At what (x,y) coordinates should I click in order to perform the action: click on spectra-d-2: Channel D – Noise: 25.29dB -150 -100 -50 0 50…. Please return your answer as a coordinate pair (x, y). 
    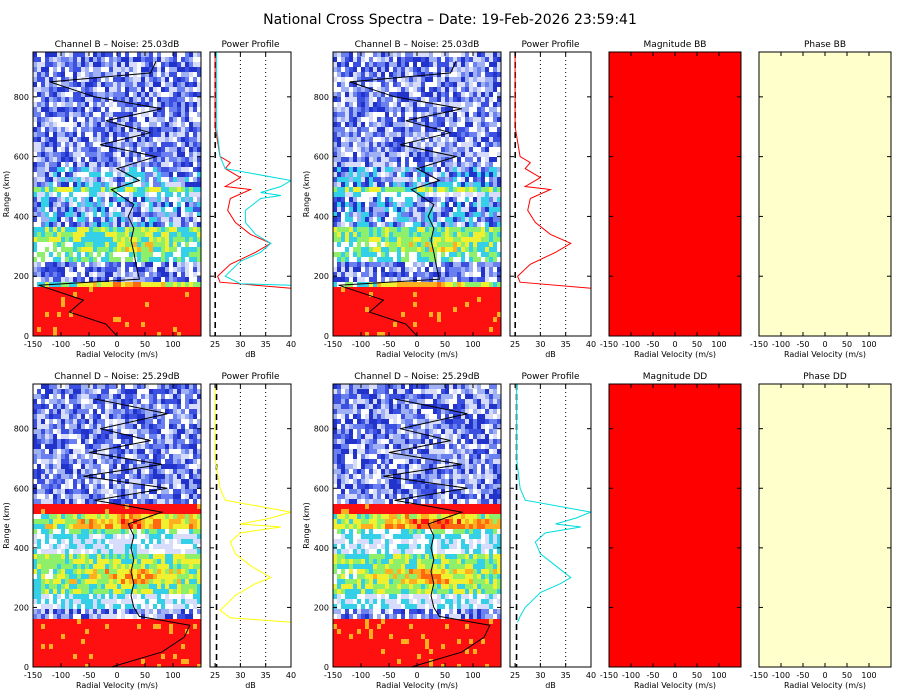
    Looking at the image, I should click on (402, 531).